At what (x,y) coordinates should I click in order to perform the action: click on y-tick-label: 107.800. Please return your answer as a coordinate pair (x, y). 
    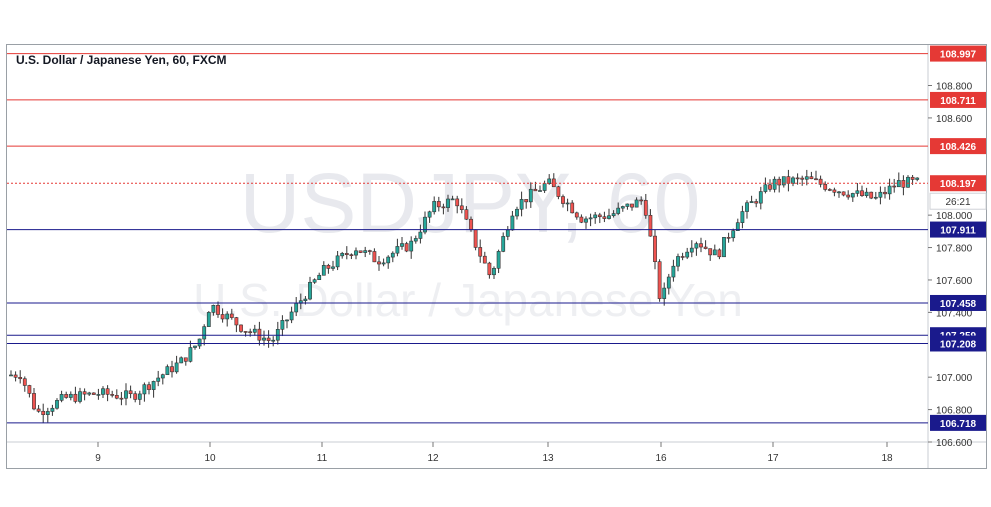
    Looking at the image, I should click on (954, 249).